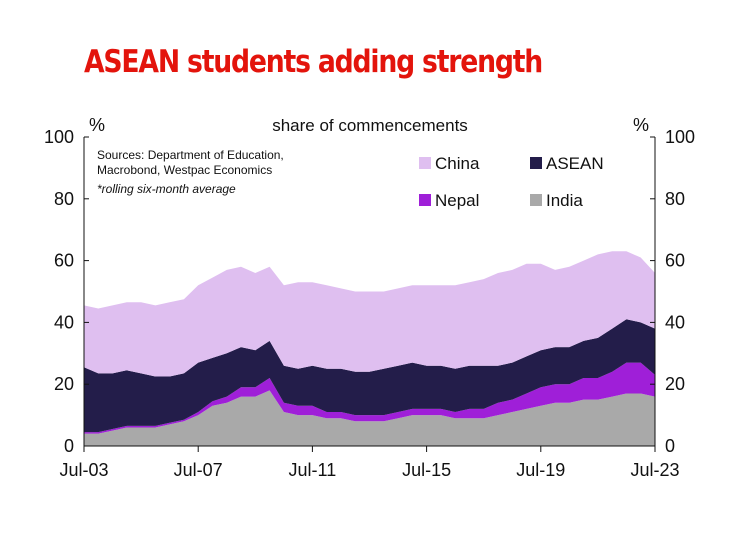 Image resolution: width=740 pixels, height=555 pixels. I want to click on legend-label-nepal: Nepal, so click(457, 200).